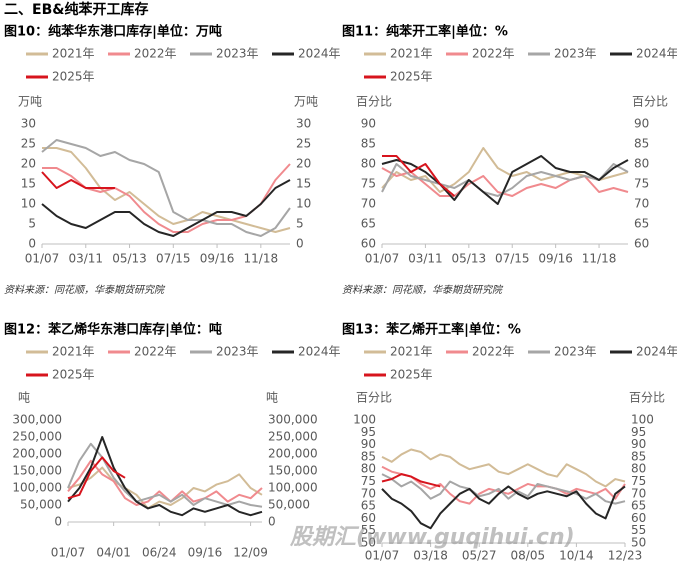  Describe the element at coordinates (289, 505) in the screenshot. I see `y2-tick-label: 50,000` at that location.